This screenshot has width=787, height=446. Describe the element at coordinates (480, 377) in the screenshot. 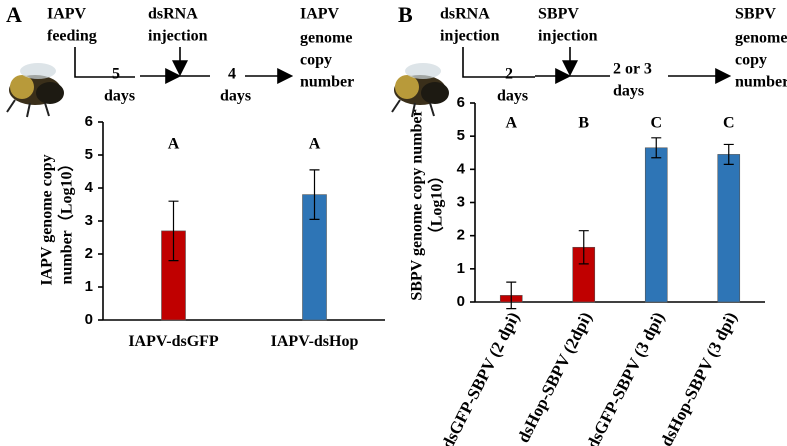

I see `x-tick-label: dsGFP-SBPV (2 dpi)` at that location.